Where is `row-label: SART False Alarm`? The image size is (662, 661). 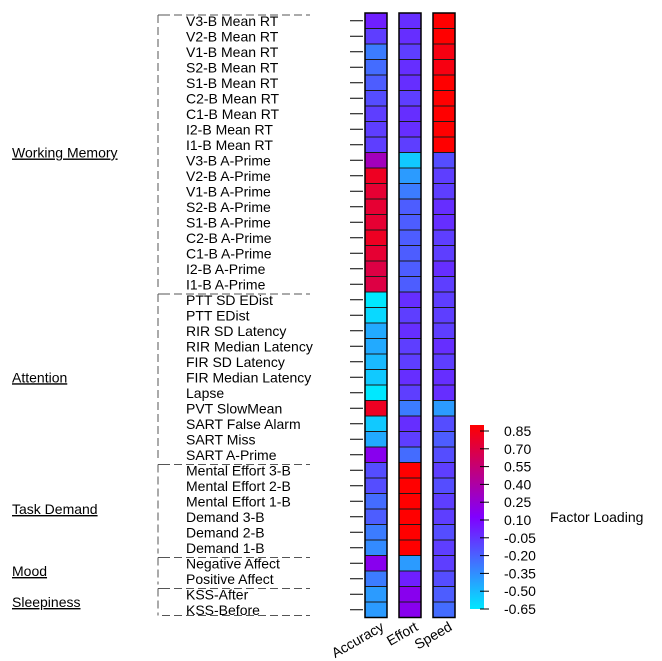 row-label: SART False Alarm is located at coordinates (243, 424).